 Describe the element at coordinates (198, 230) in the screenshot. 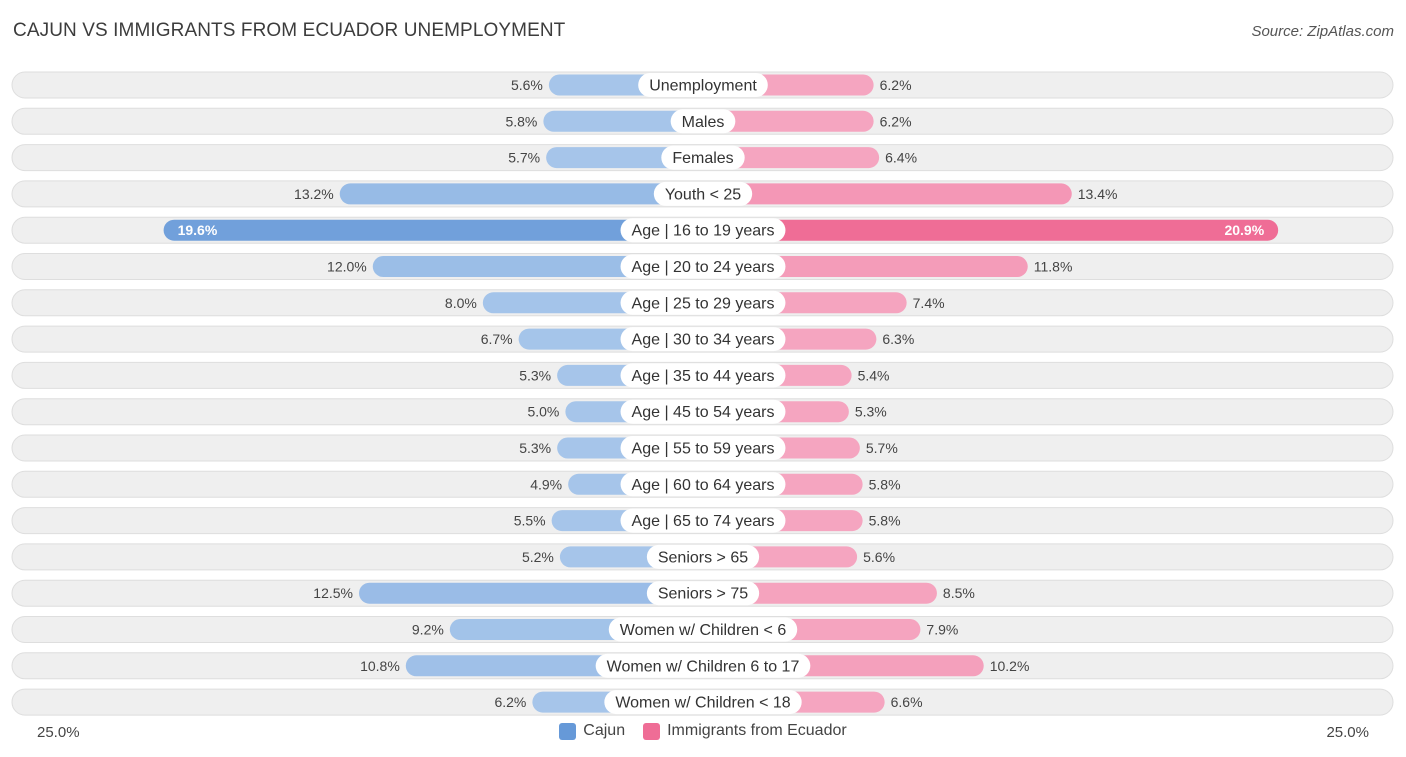

I see `value-label-cajun: 19.6%` at that location.